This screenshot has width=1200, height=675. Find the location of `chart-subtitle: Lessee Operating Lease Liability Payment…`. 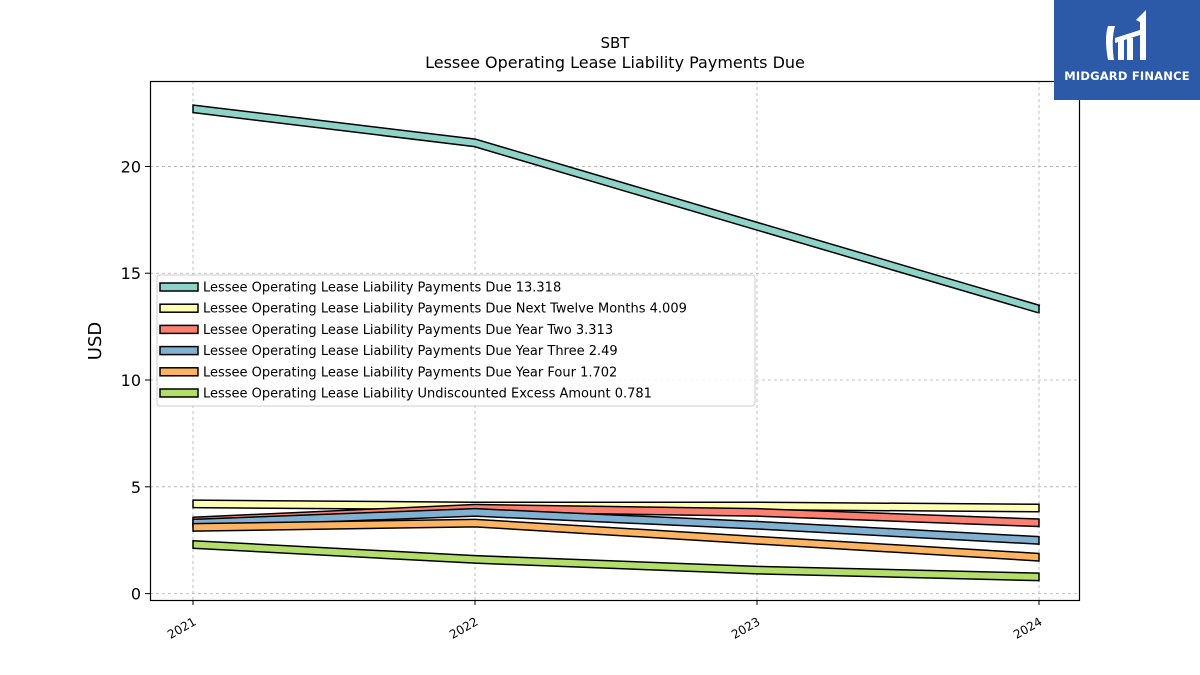

chart-subtitle: Lessee Operating Lease Liability Payment… is located at coordinates (615, 62).